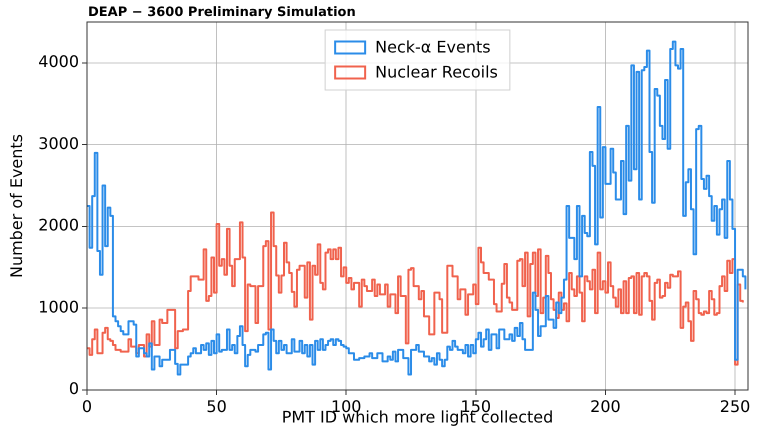  Describe the element at coordinates (73, 388) in the screenshot. I see `y-tick-label: 0` at that location.